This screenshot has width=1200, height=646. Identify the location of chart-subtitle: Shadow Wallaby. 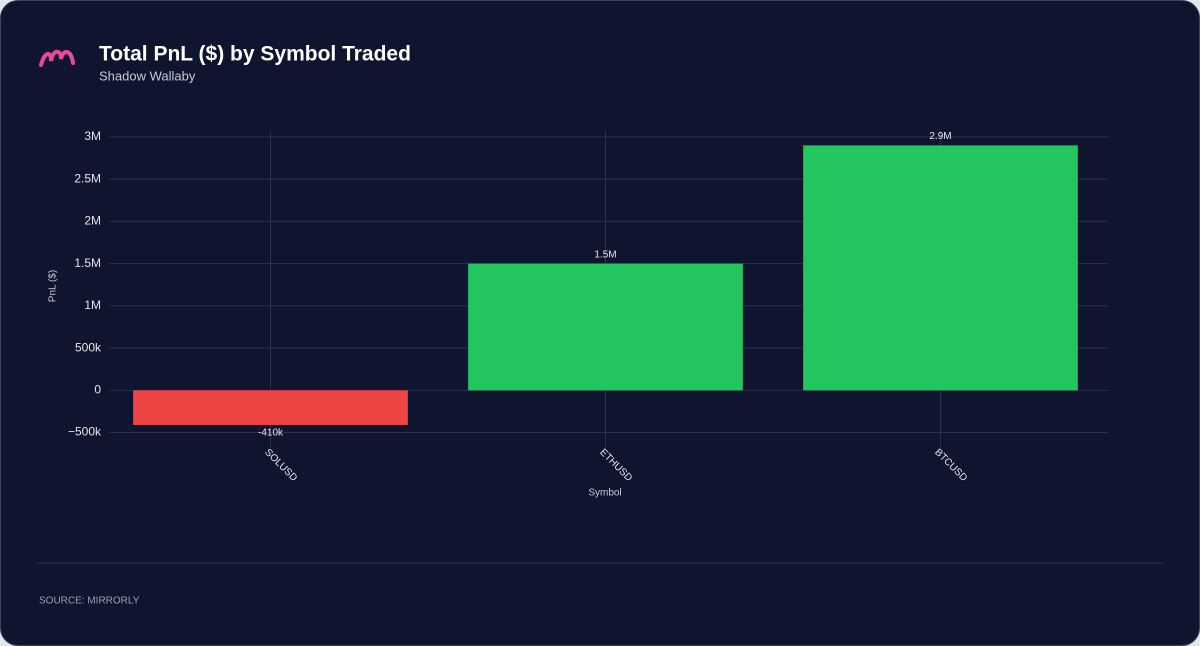
(147, 75).